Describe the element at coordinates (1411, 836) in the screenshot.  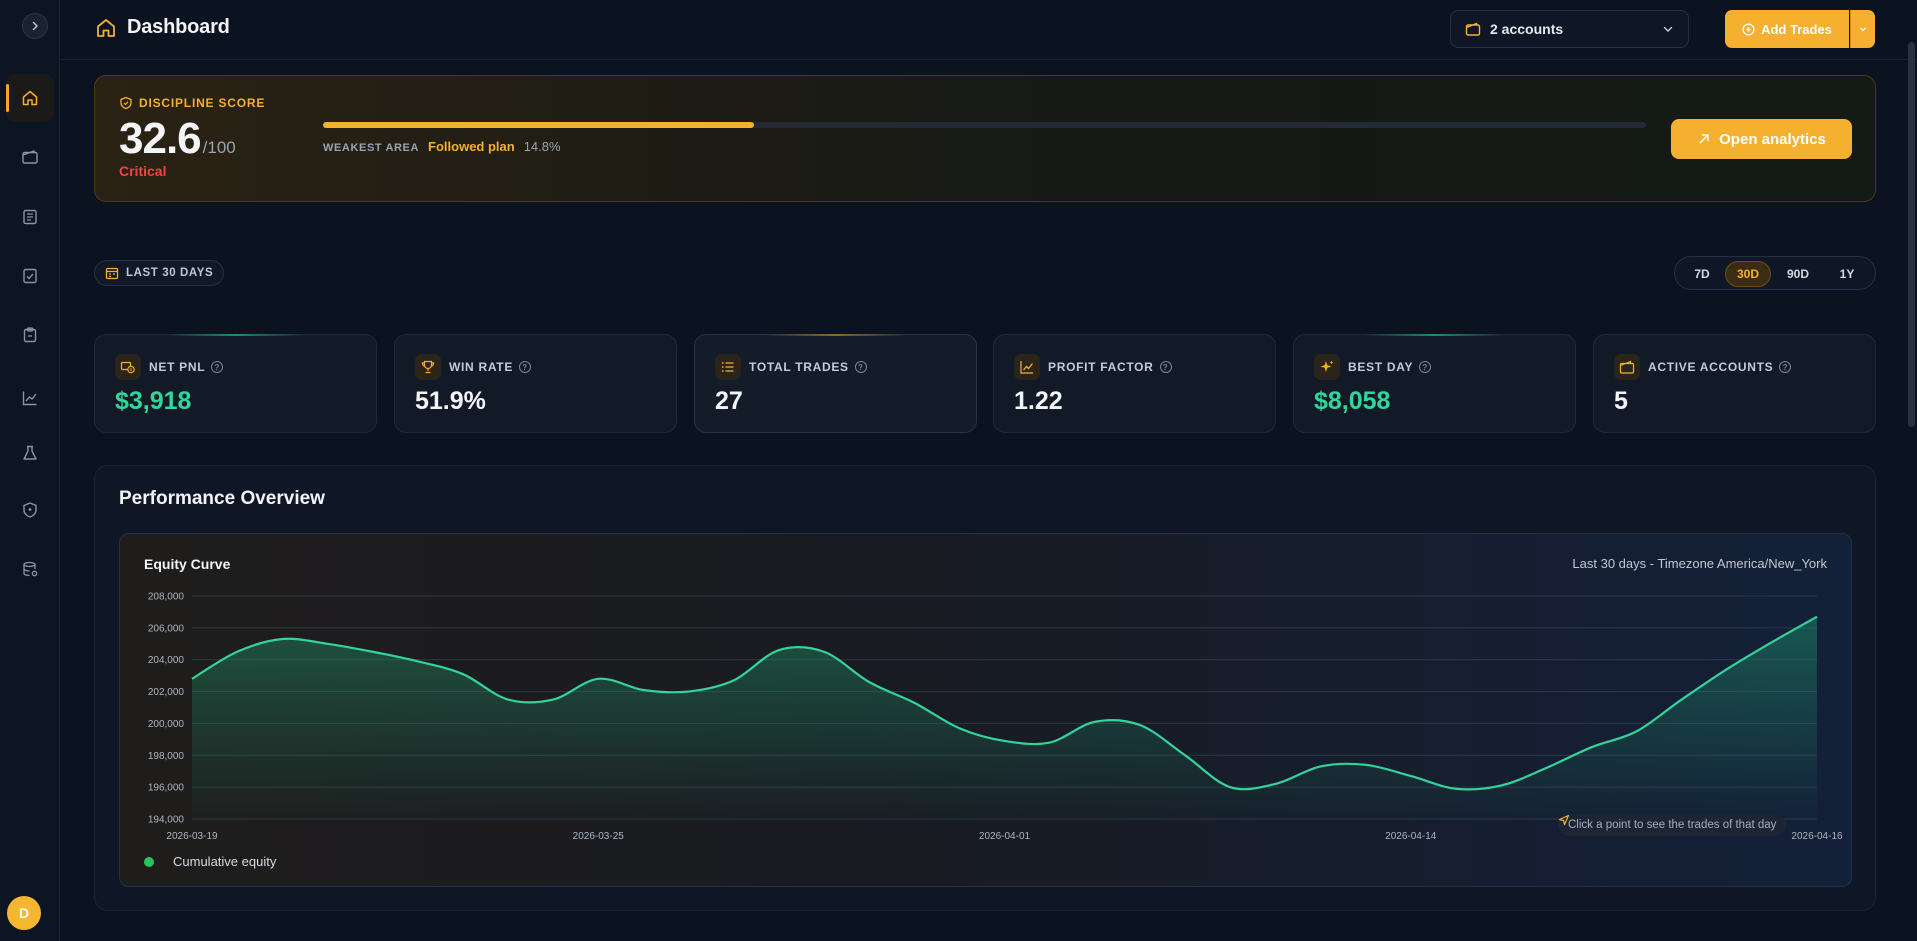
I see `x-tick-label: 2026-04-14` at that location.